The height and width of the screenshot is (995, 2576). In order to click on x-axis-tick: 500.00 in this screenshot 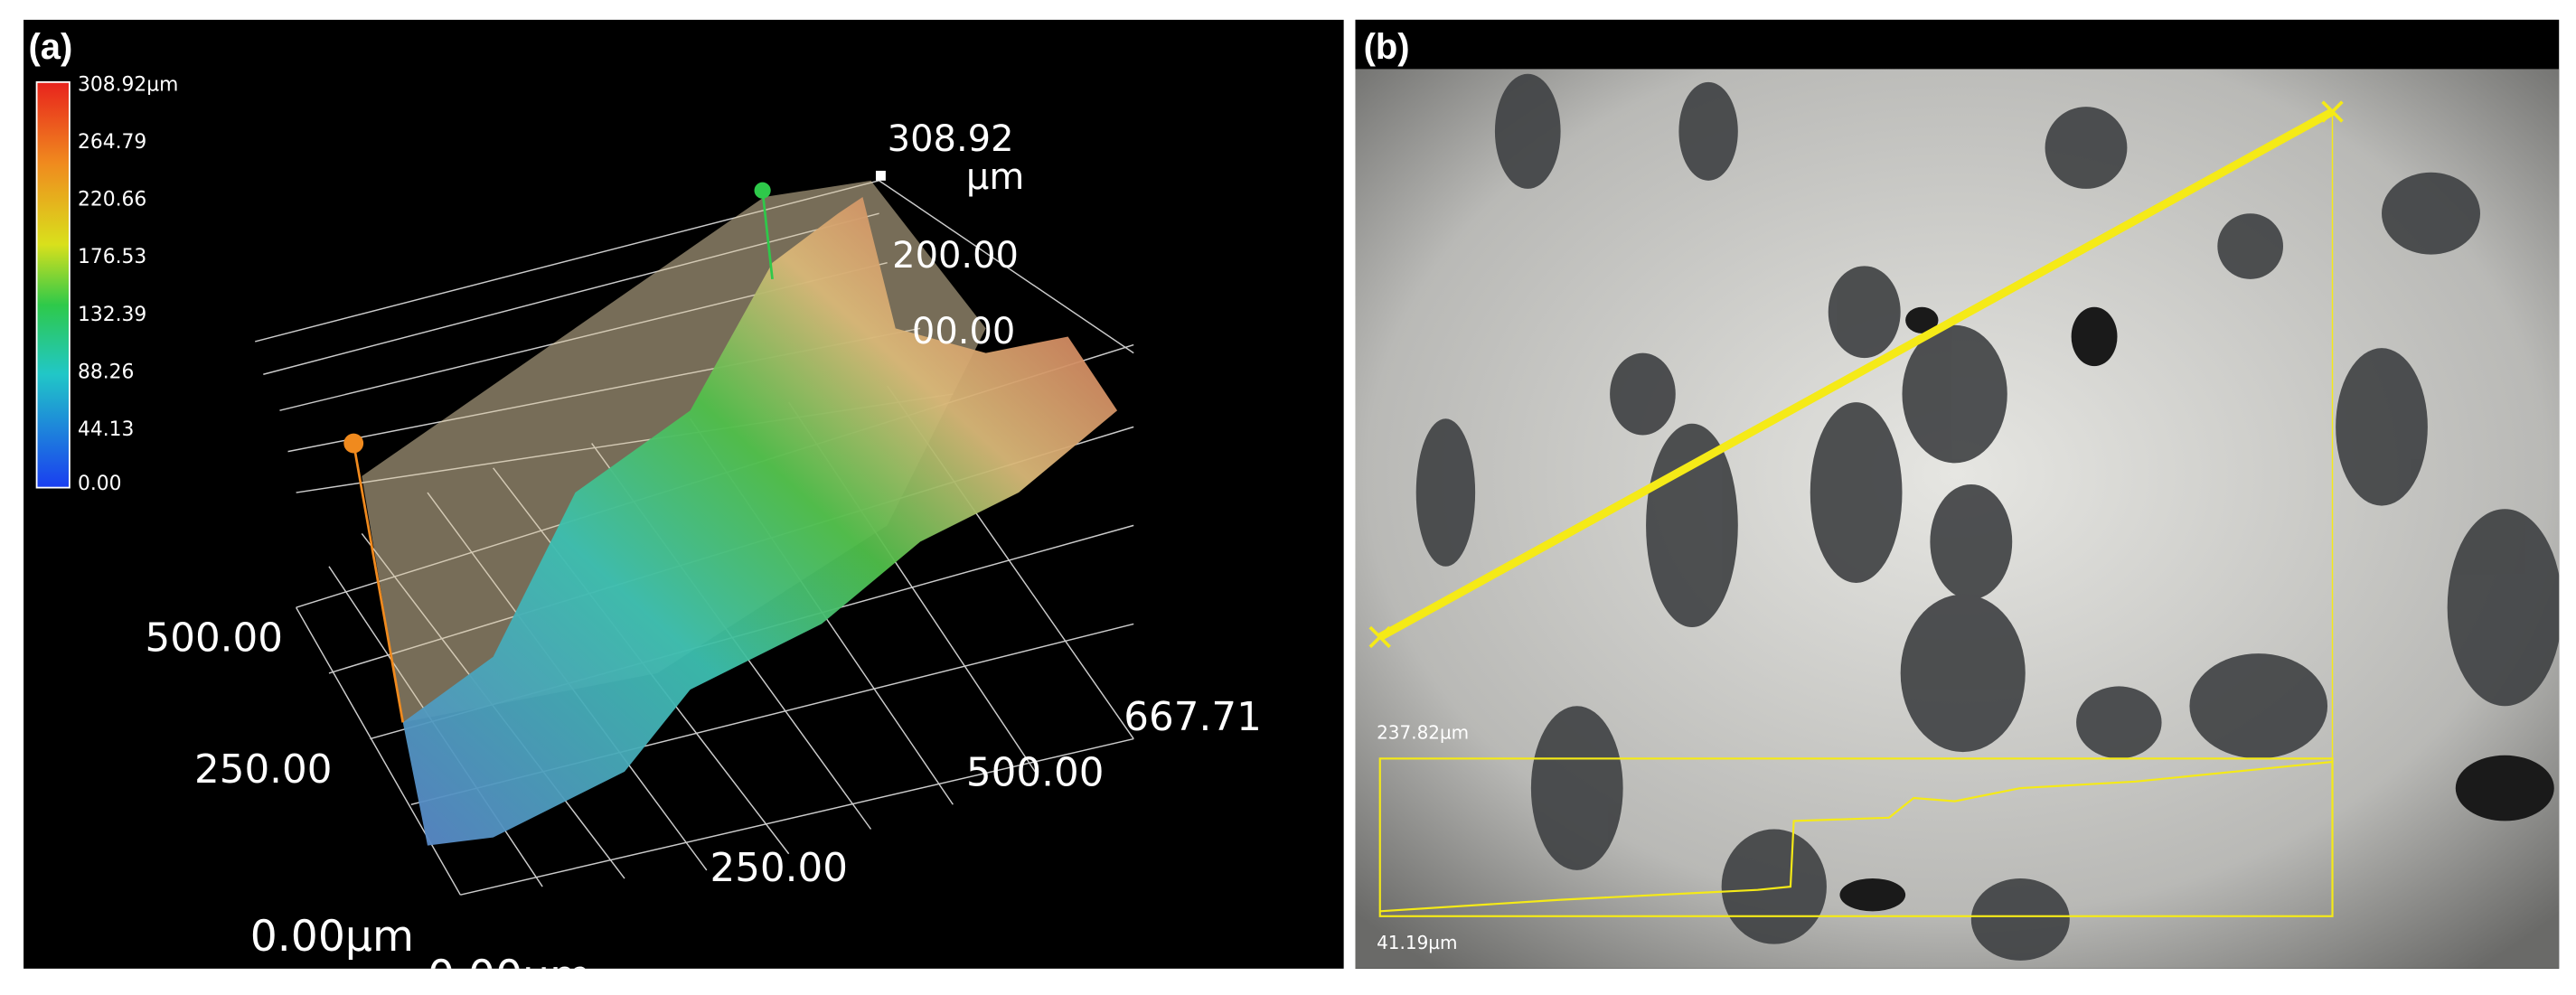, I will do `click(1035, 773)`.